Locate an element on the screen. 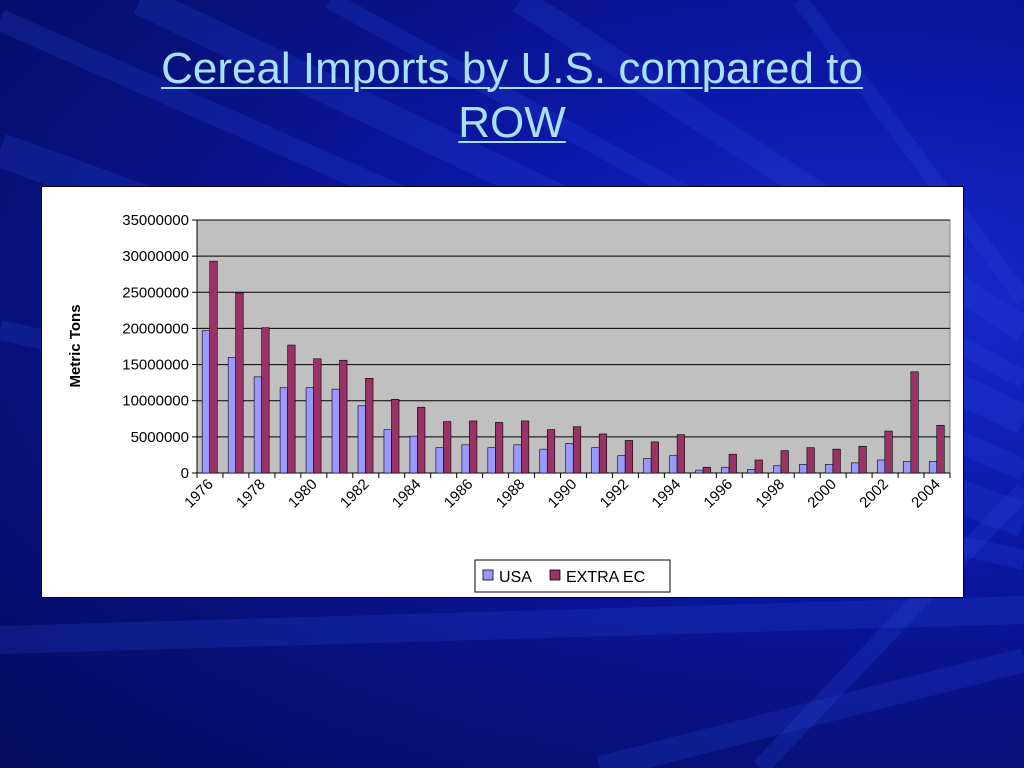 The height and width of the screenshot is (768, 1024). bar-extra-ec-1978 is located at coordinates (265, 400).